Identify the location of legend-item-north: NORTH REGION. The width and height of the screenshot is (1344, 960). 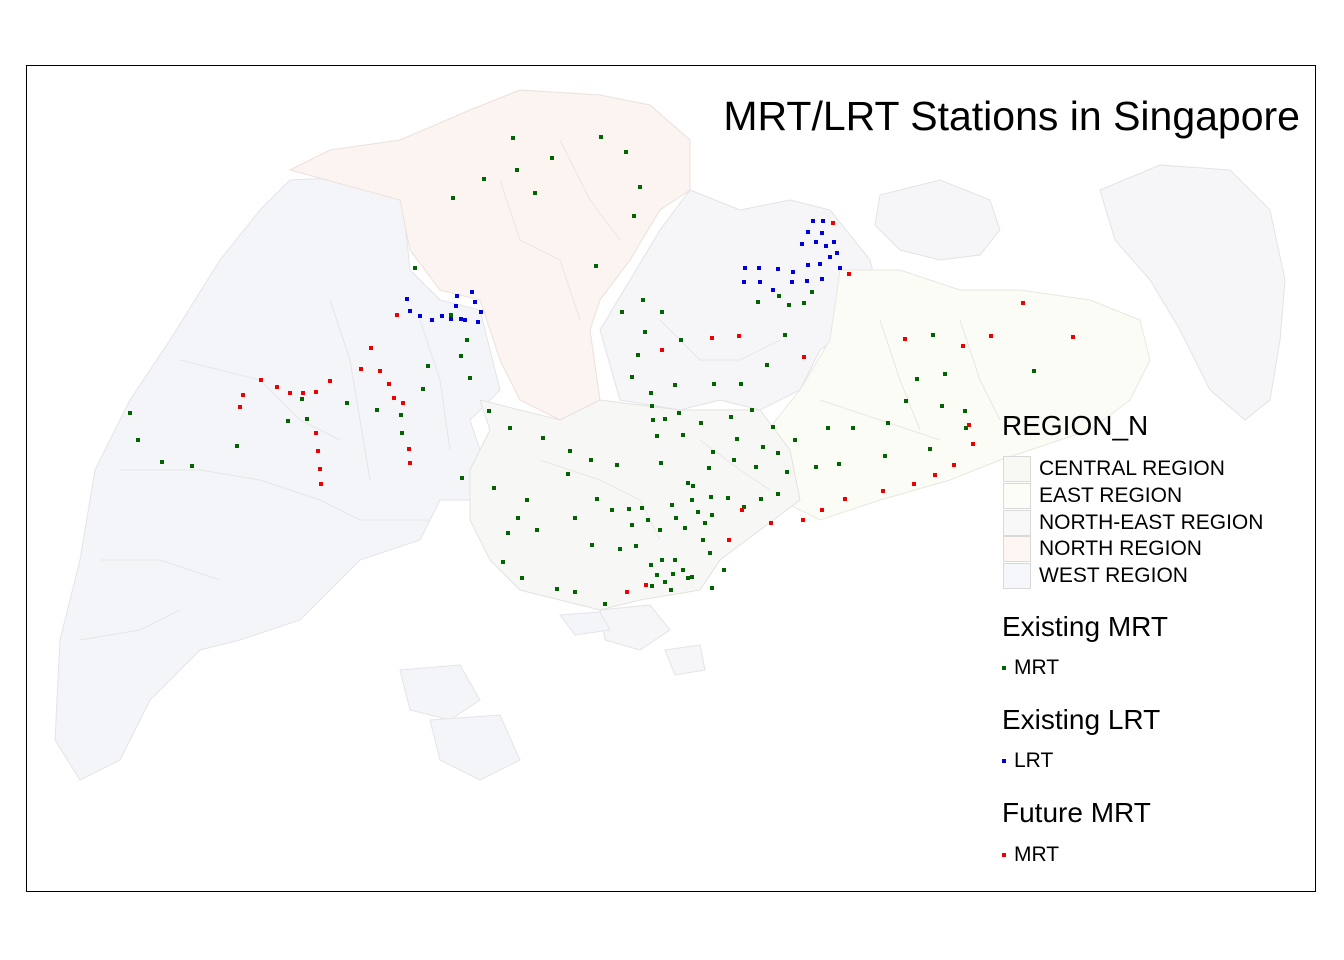
(1102, 549).